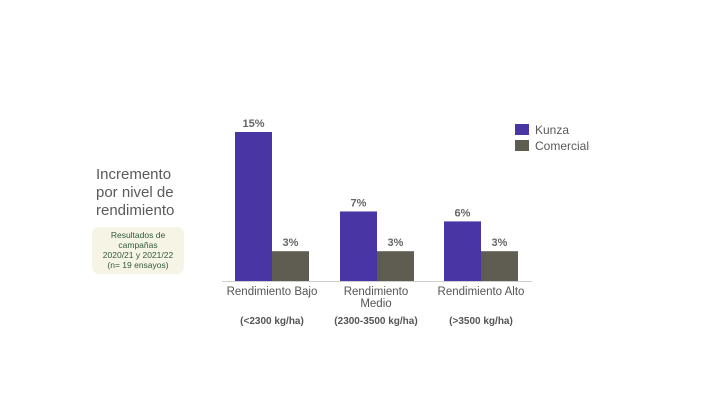  What do you see at coordinates (562, 146) in the screenshot?
I see `legend-label-comercial: Comercial` at bounding box center [562, 146].